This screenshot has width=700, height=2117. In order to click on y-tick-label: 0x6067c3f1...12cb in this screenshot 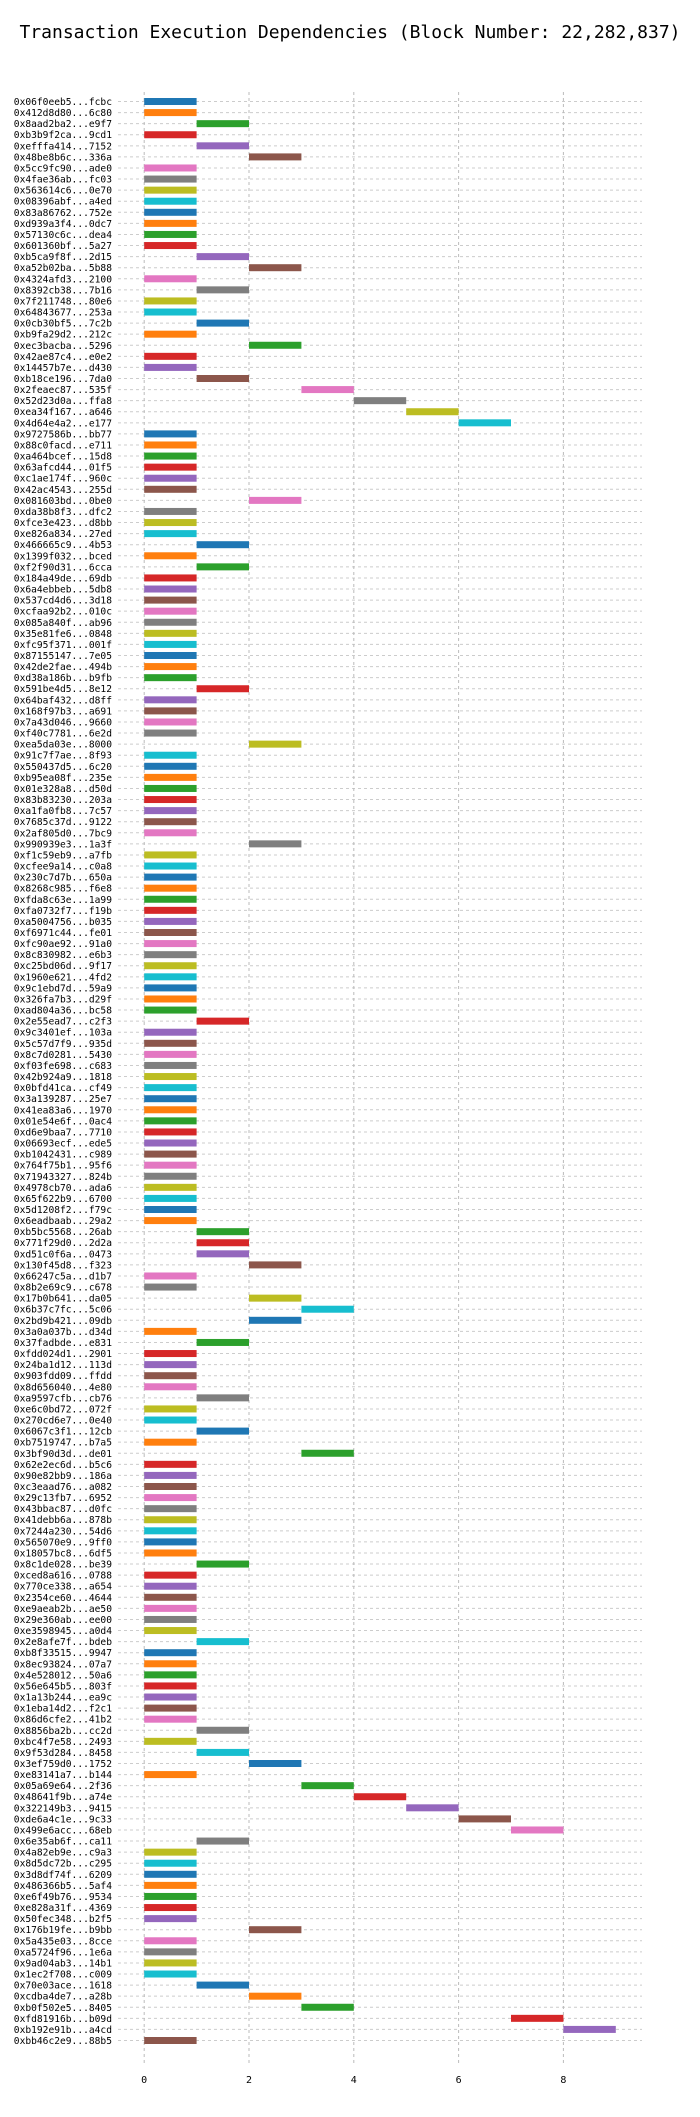, I will do `click(63, 1432)`.